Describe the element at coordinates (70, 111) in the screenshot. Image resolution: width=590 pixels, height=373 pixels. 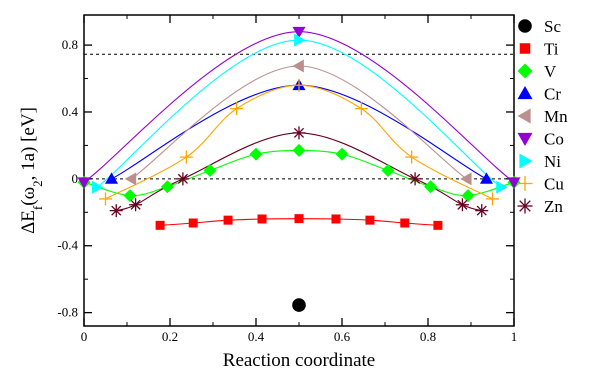
I see `y-tick-label: 0.4` at that location.